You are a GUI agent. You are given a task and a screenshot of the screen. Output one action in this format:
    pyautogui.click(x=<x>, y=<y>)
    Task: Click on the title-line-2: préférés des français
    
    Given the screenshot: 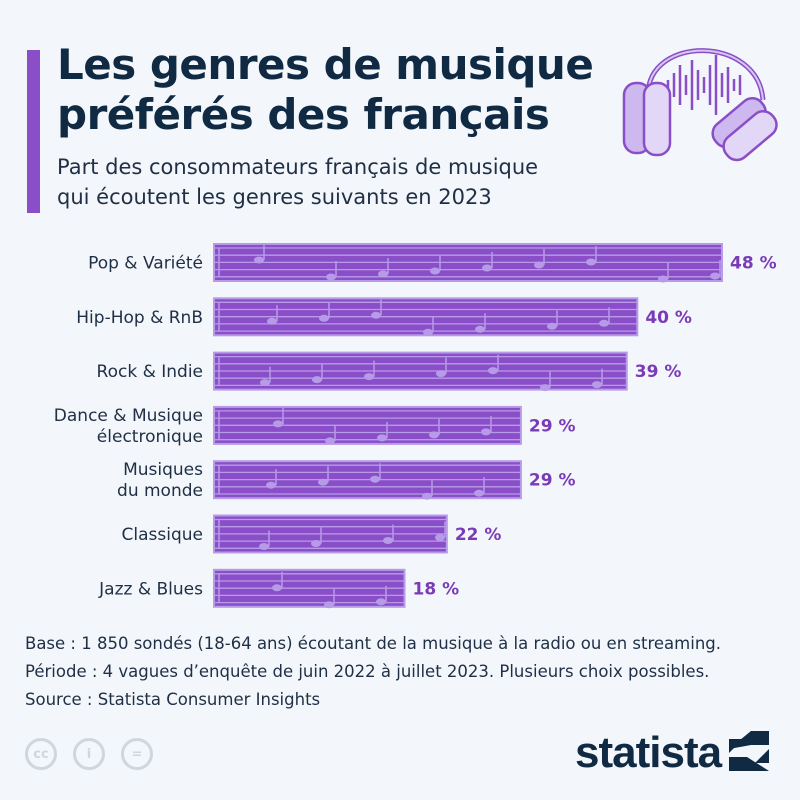 What is the action you would take?
    pyautogui.click(x=303, y=114)
    